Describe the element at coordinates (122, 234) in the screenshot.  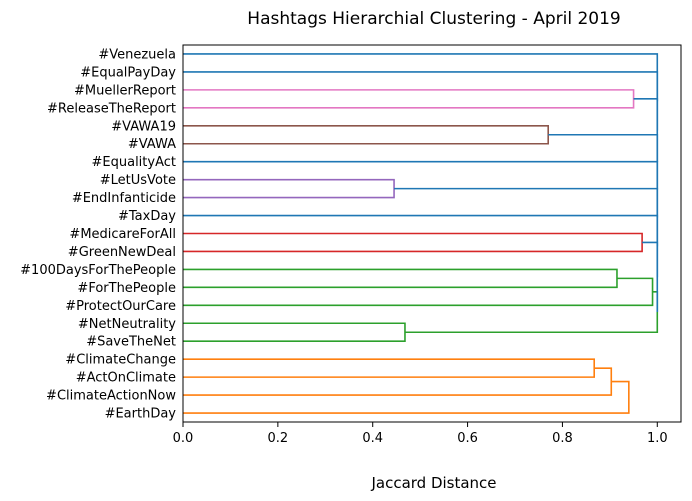
I see `leaf-label: #MedicareForAll` at that location.